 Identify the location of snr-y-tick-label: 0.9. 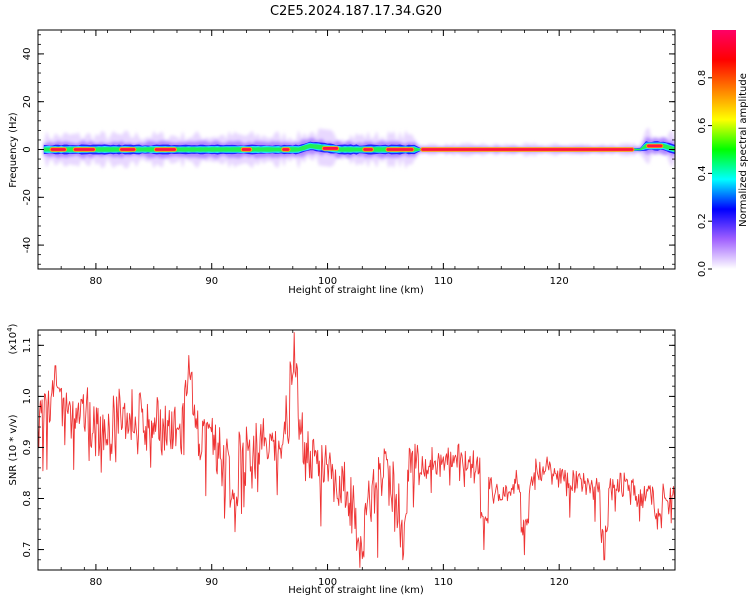
(27, 447).